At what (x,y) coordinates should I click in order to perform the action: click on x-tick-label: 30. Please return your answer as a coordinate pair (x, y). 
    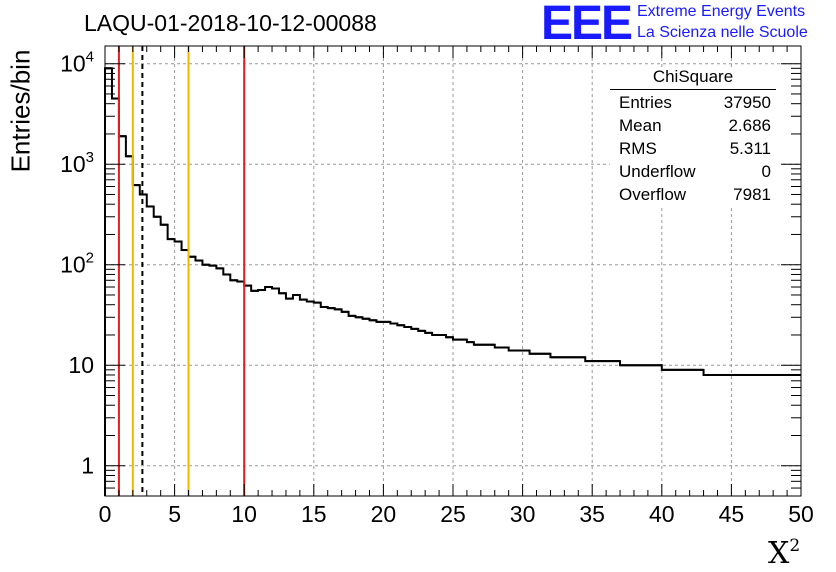
    Looking at the image, I should click on (523, 514).